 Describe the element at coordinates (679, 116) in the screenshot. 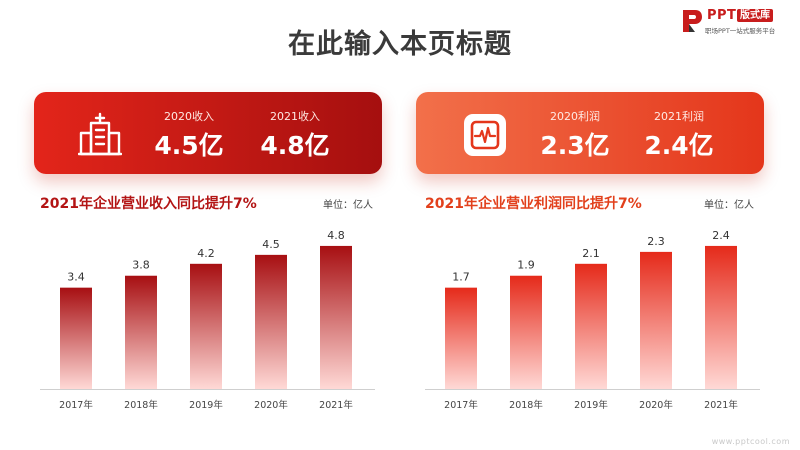

I see `kpi-label: 2021利润` at that location.